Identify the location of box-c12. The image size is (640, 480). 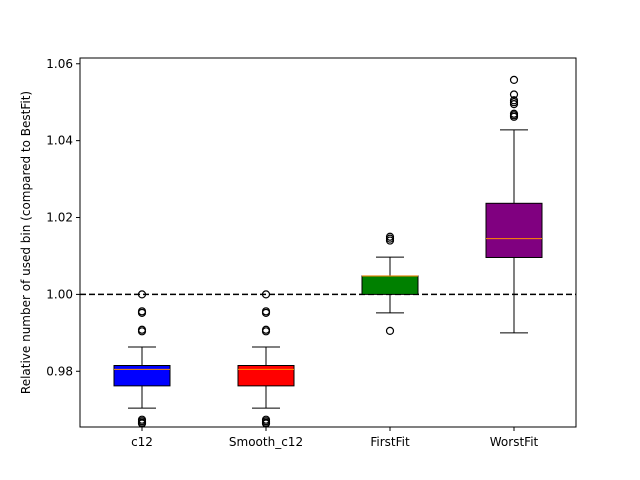
(142, 359).